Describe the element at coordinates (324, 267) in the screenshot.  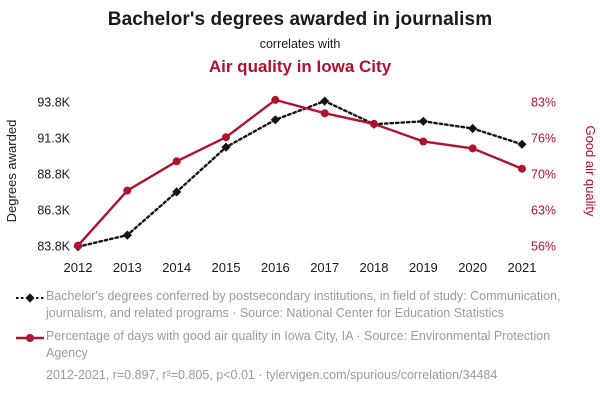
I see `svg-text: 2017` at that location.